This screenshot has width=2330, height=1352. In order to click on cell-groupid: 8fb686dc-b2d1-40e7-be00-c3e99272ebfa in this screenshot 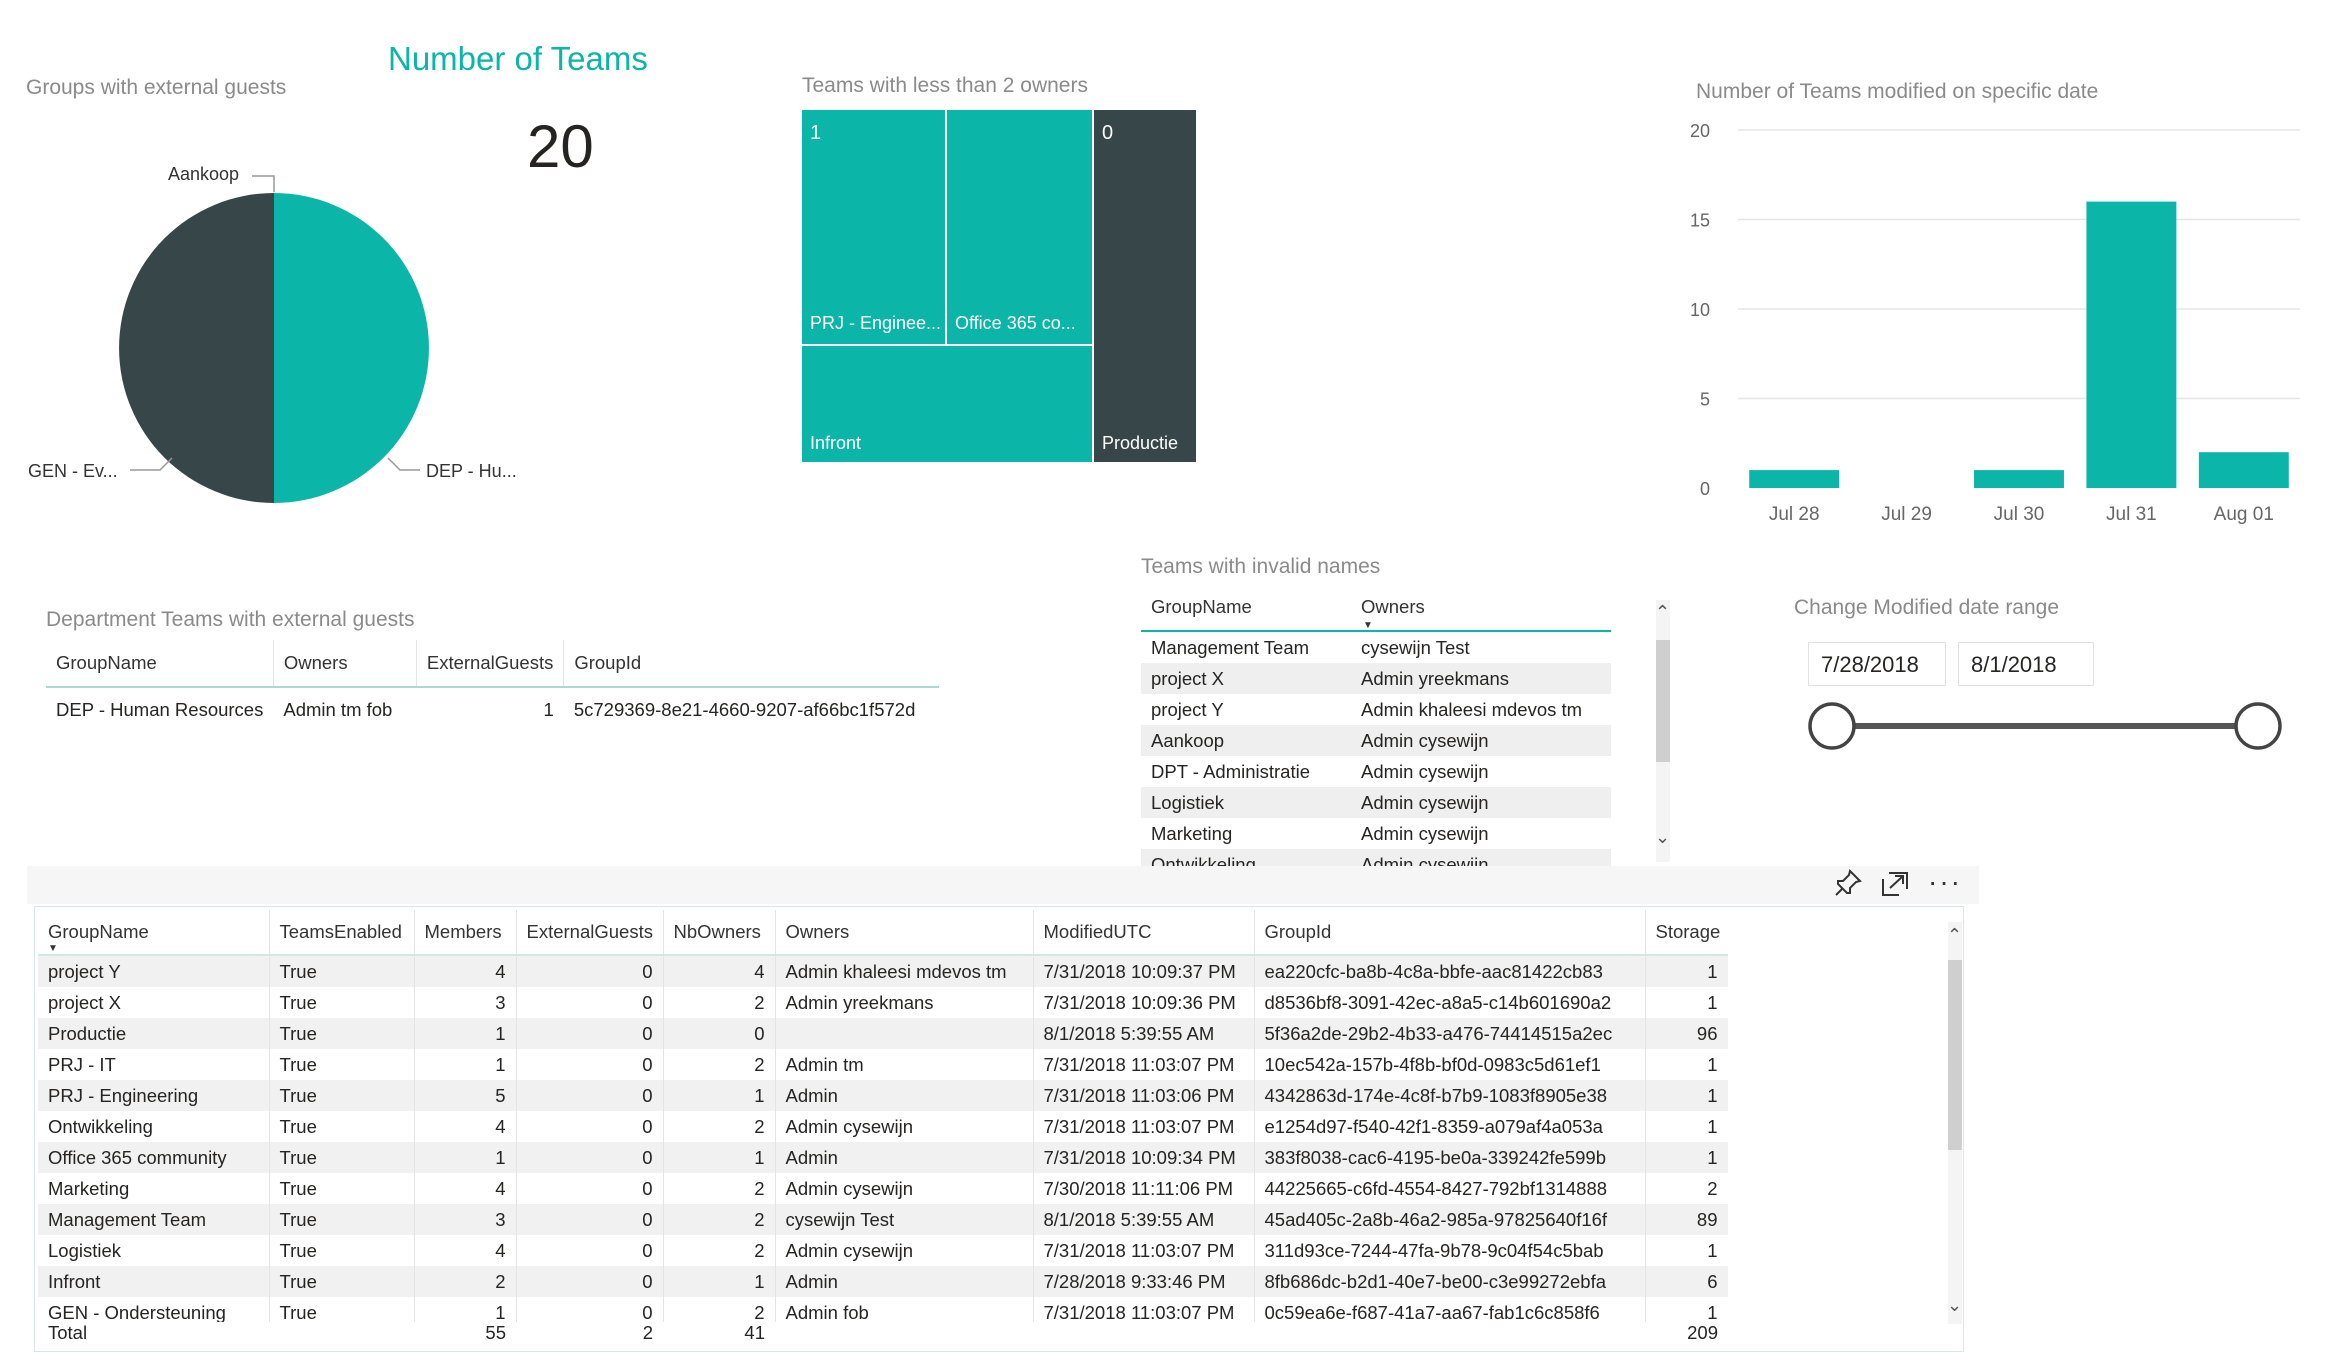, I will do `click(1450, 1281)`.